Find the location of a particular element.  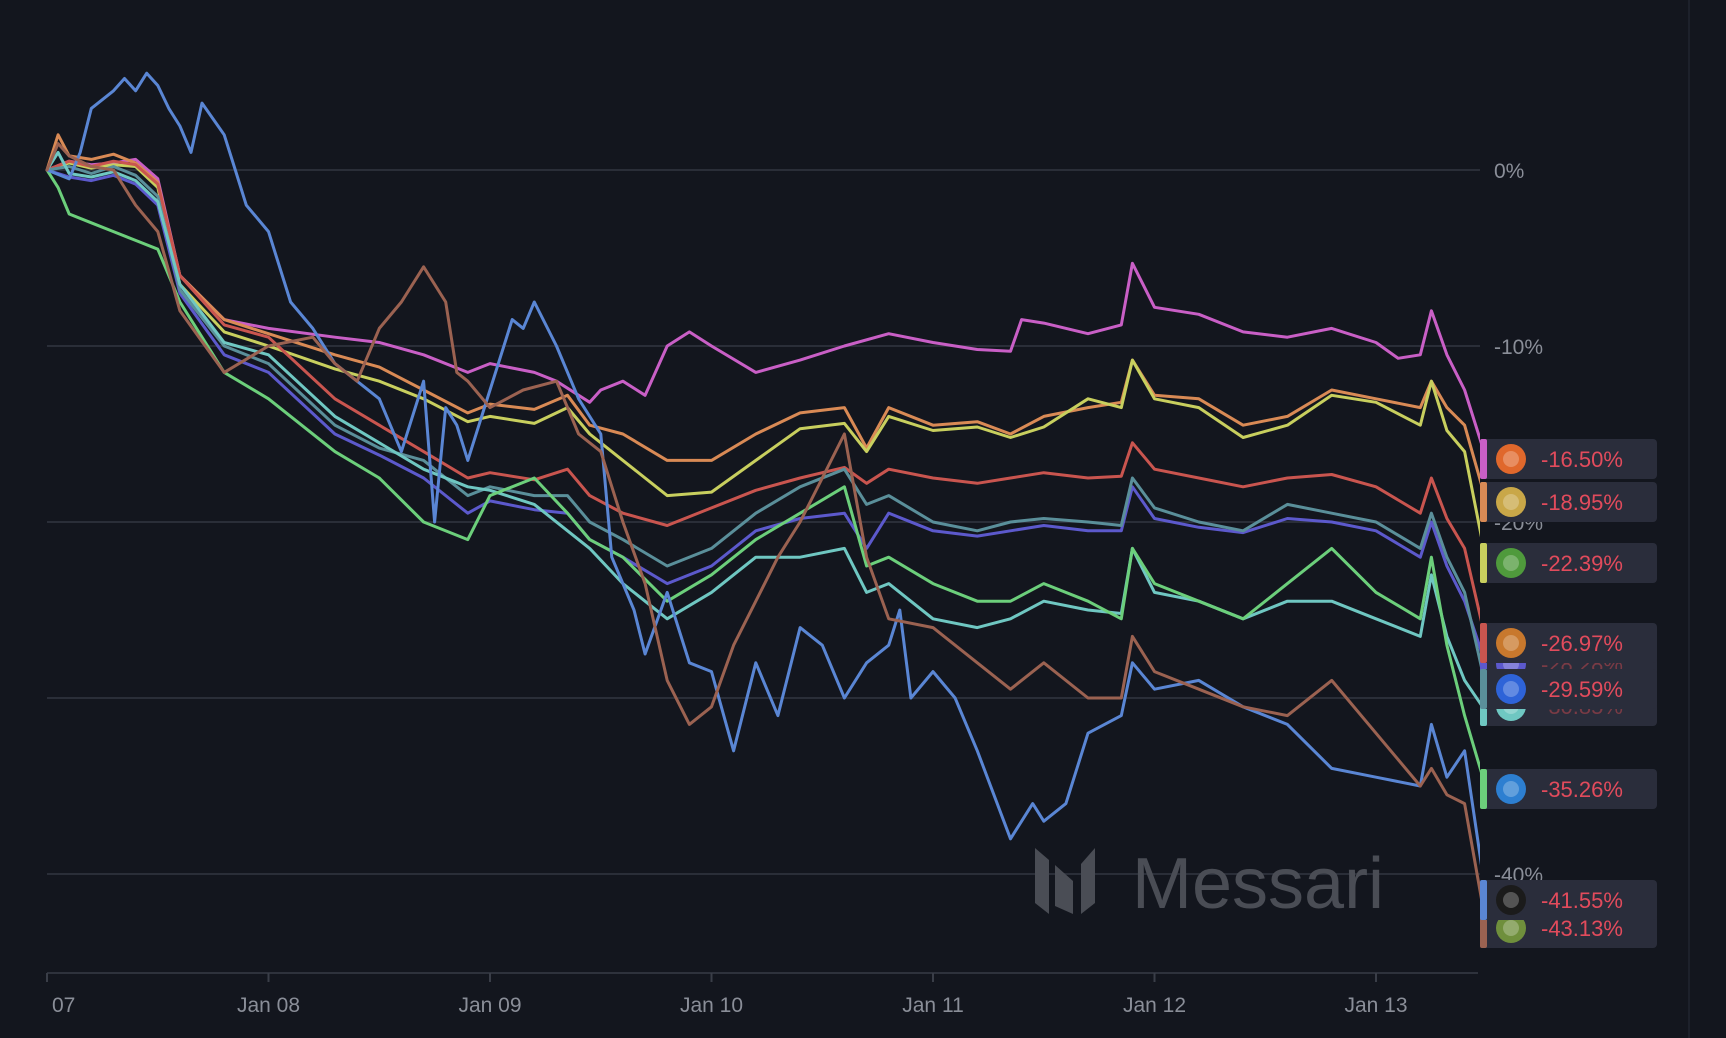

end-value-label: -43.13% is located at coordinates (1582, 928).